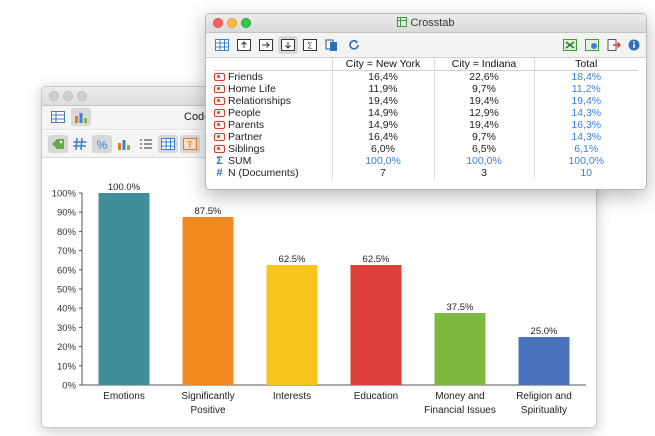 This screenshot has width=655, height=436. Describe the element at coordinates (586, 64) in the screenshot. I see `column-header: Total` at that location.